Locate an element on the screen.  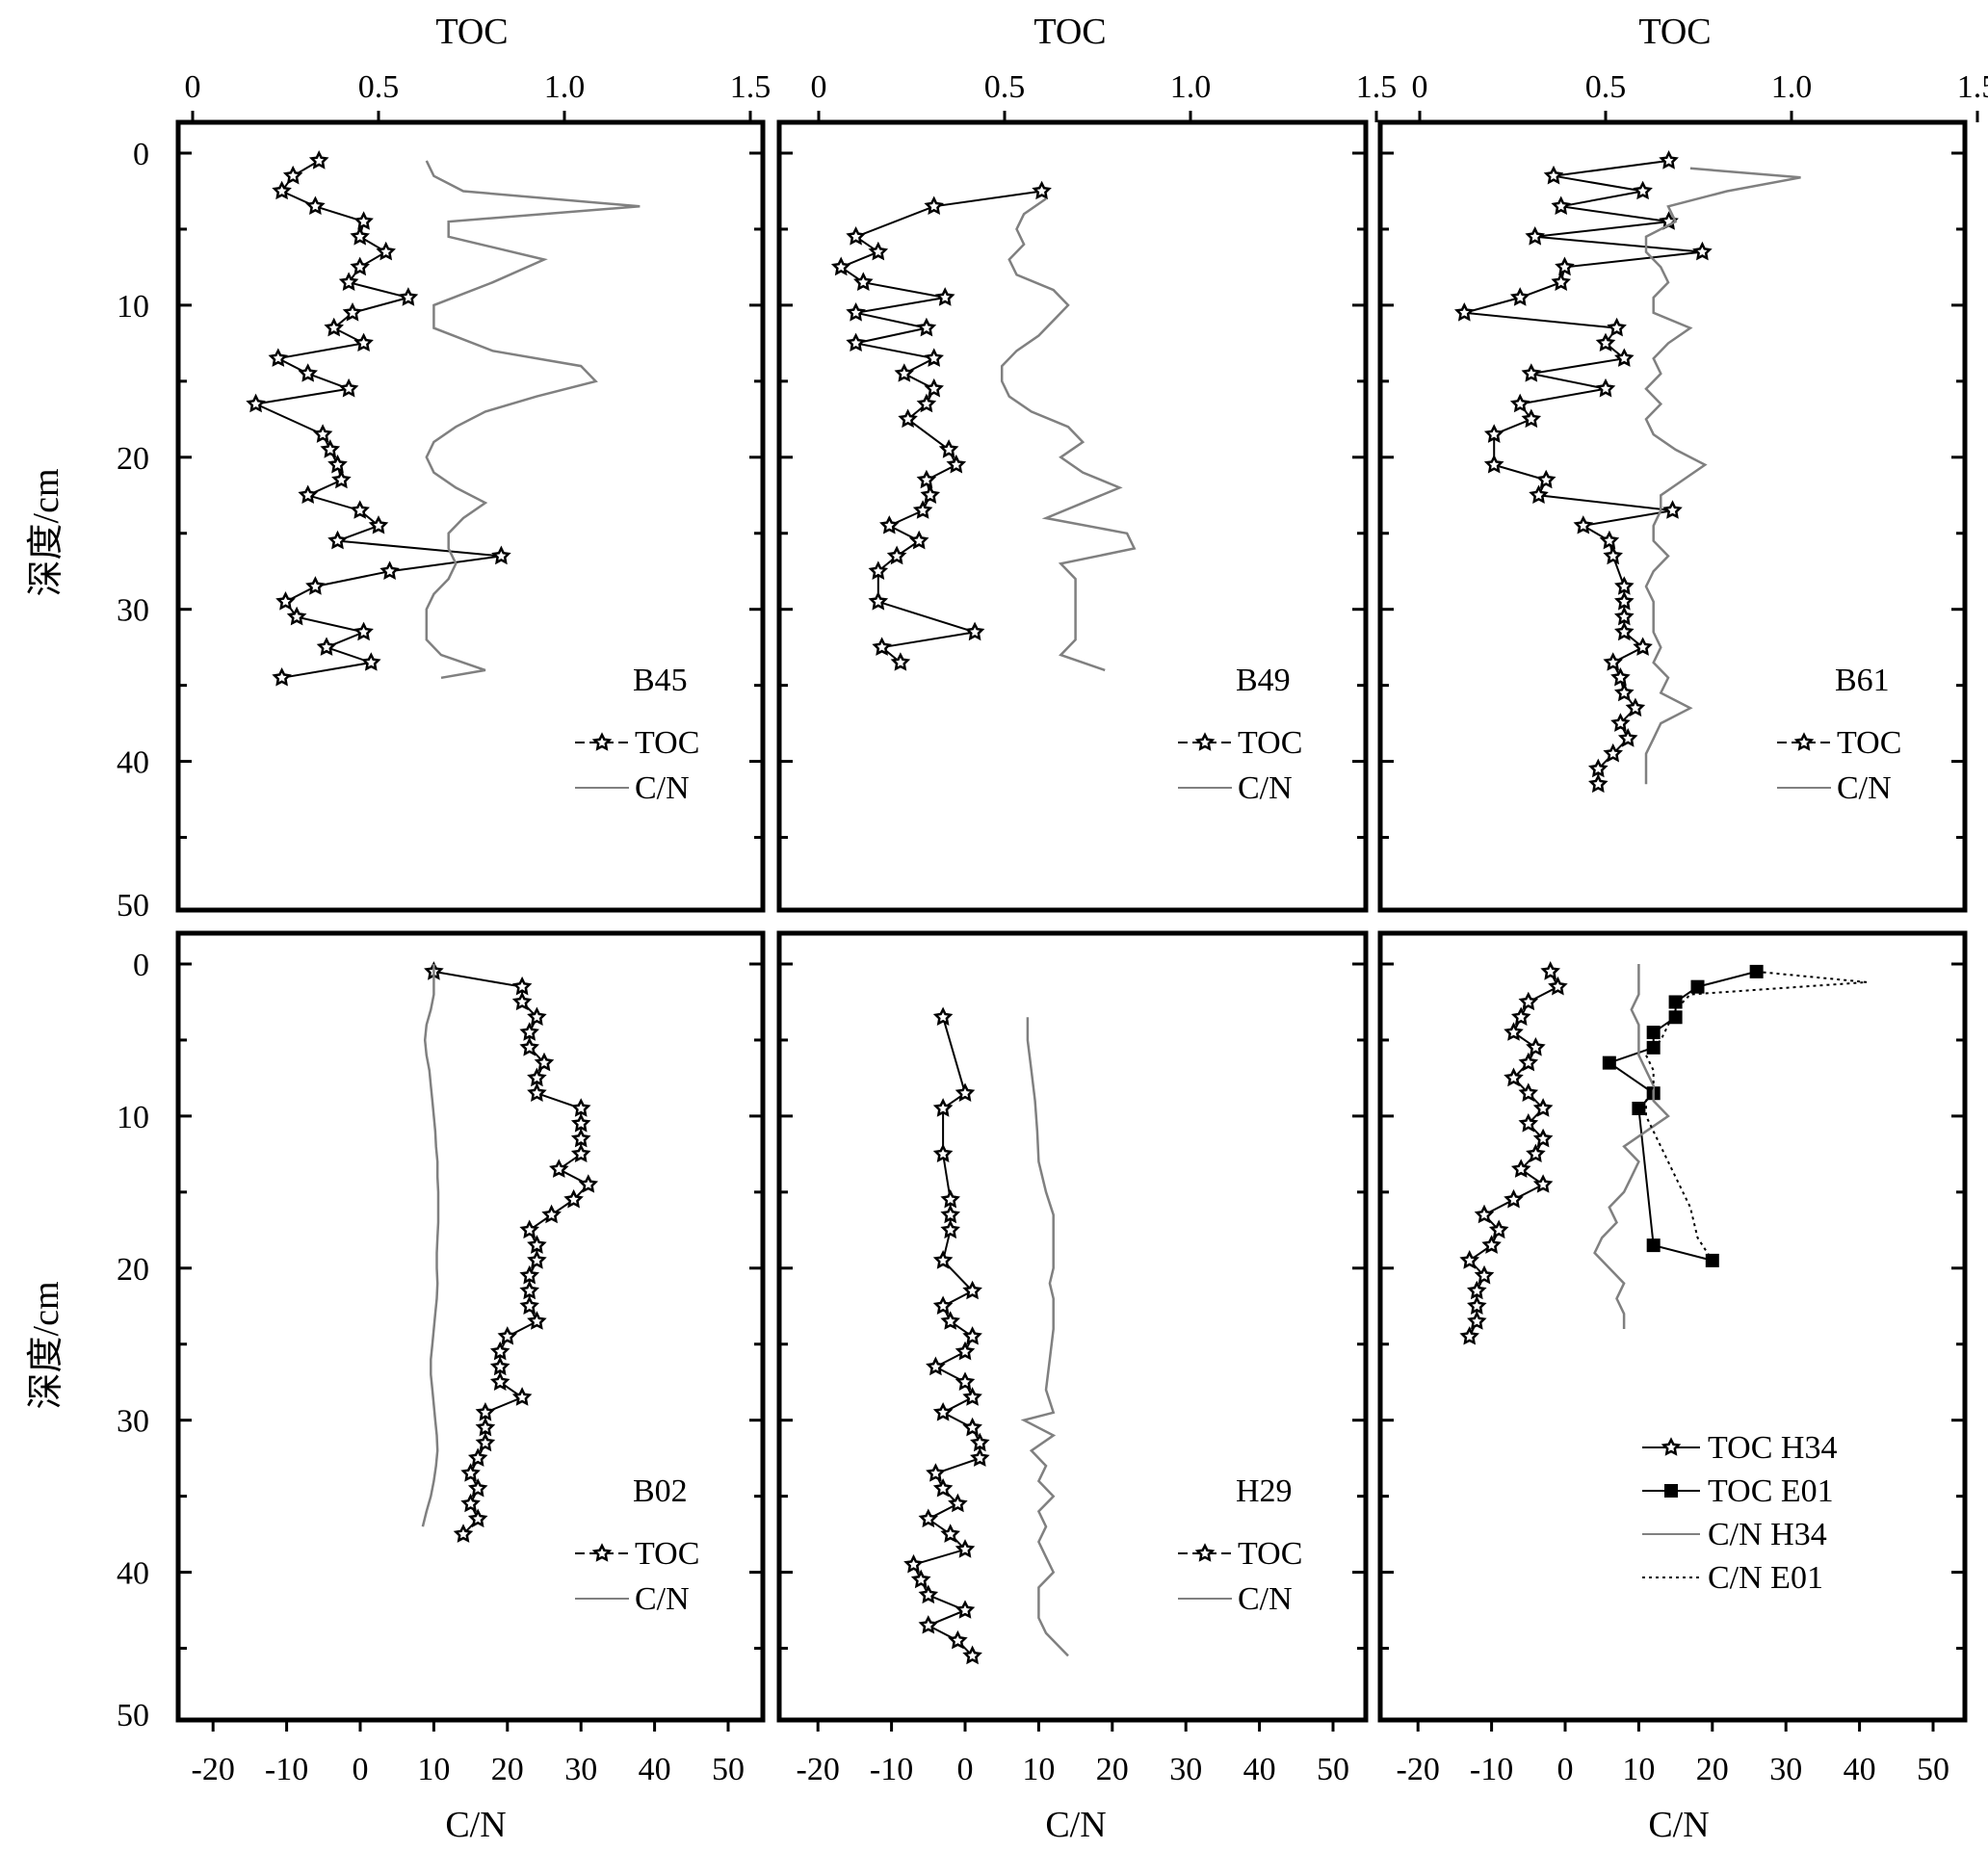
toc-tick-label: 1.0 is located at coordinates (1792, 87).